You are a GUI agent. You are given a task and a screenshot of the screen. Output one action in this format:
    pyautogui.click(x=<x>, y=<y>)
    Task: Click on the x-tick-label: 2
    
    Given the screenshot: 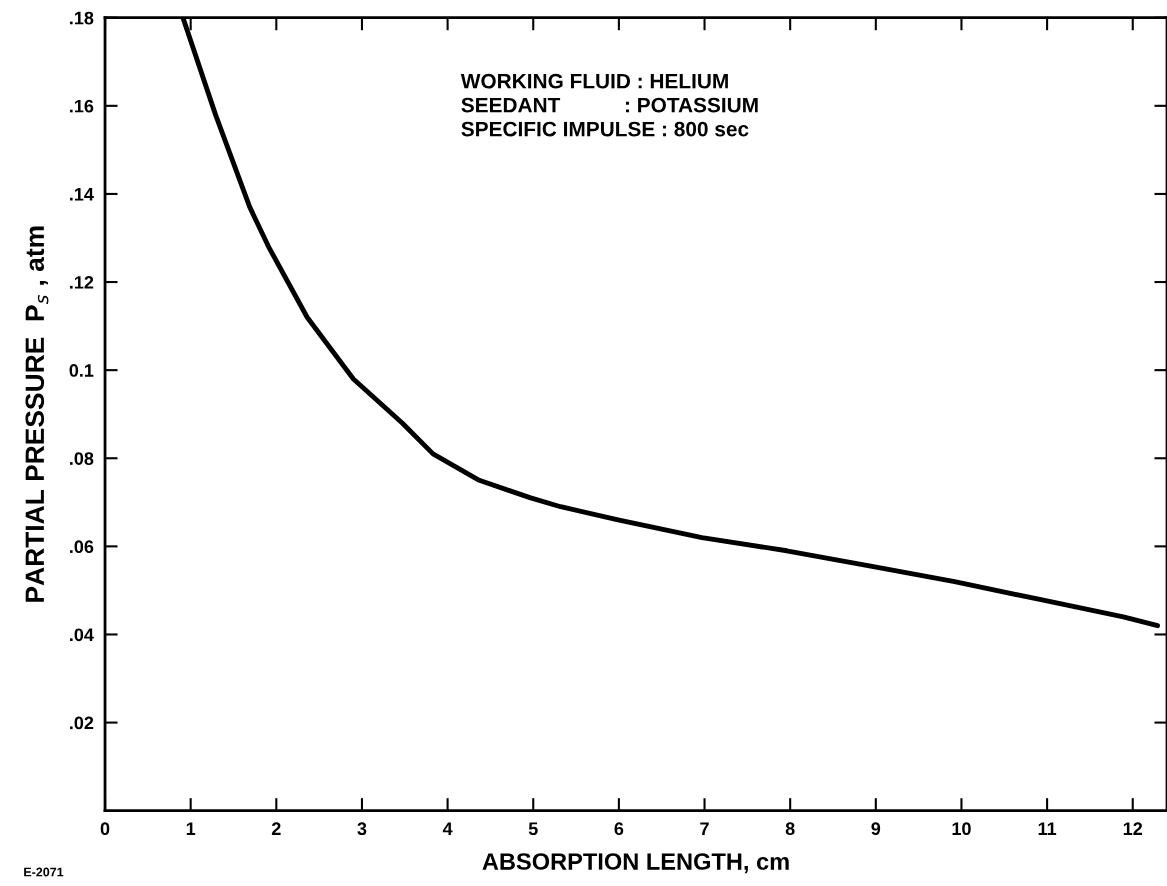 What is the action you would take?
    pyautogui.click(x=276, y=828)
    